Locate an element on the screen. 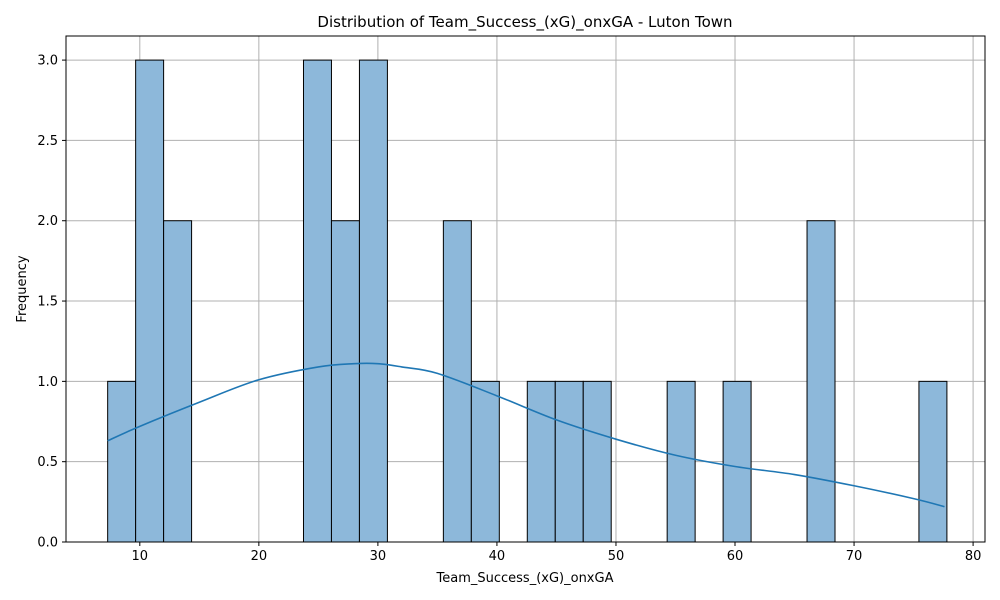 The width and height of the screenshot is (1000, 600). y-tick-label: 1.0 is located at coordinates (47, 382).